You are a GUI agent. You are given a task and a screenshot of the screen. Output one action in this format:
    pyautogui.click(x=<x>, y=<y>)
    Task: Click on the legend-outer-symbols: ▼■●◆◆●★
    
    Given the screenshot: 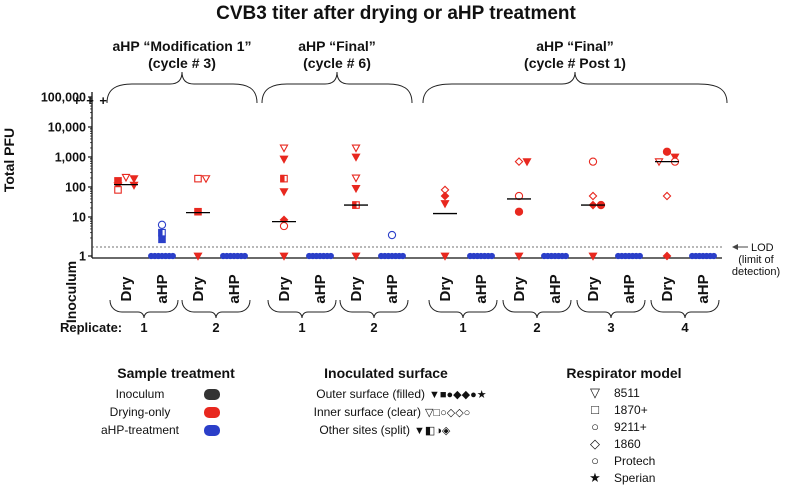 What is the action you would take?
    pyautogui.click(x=458, y=395)
    